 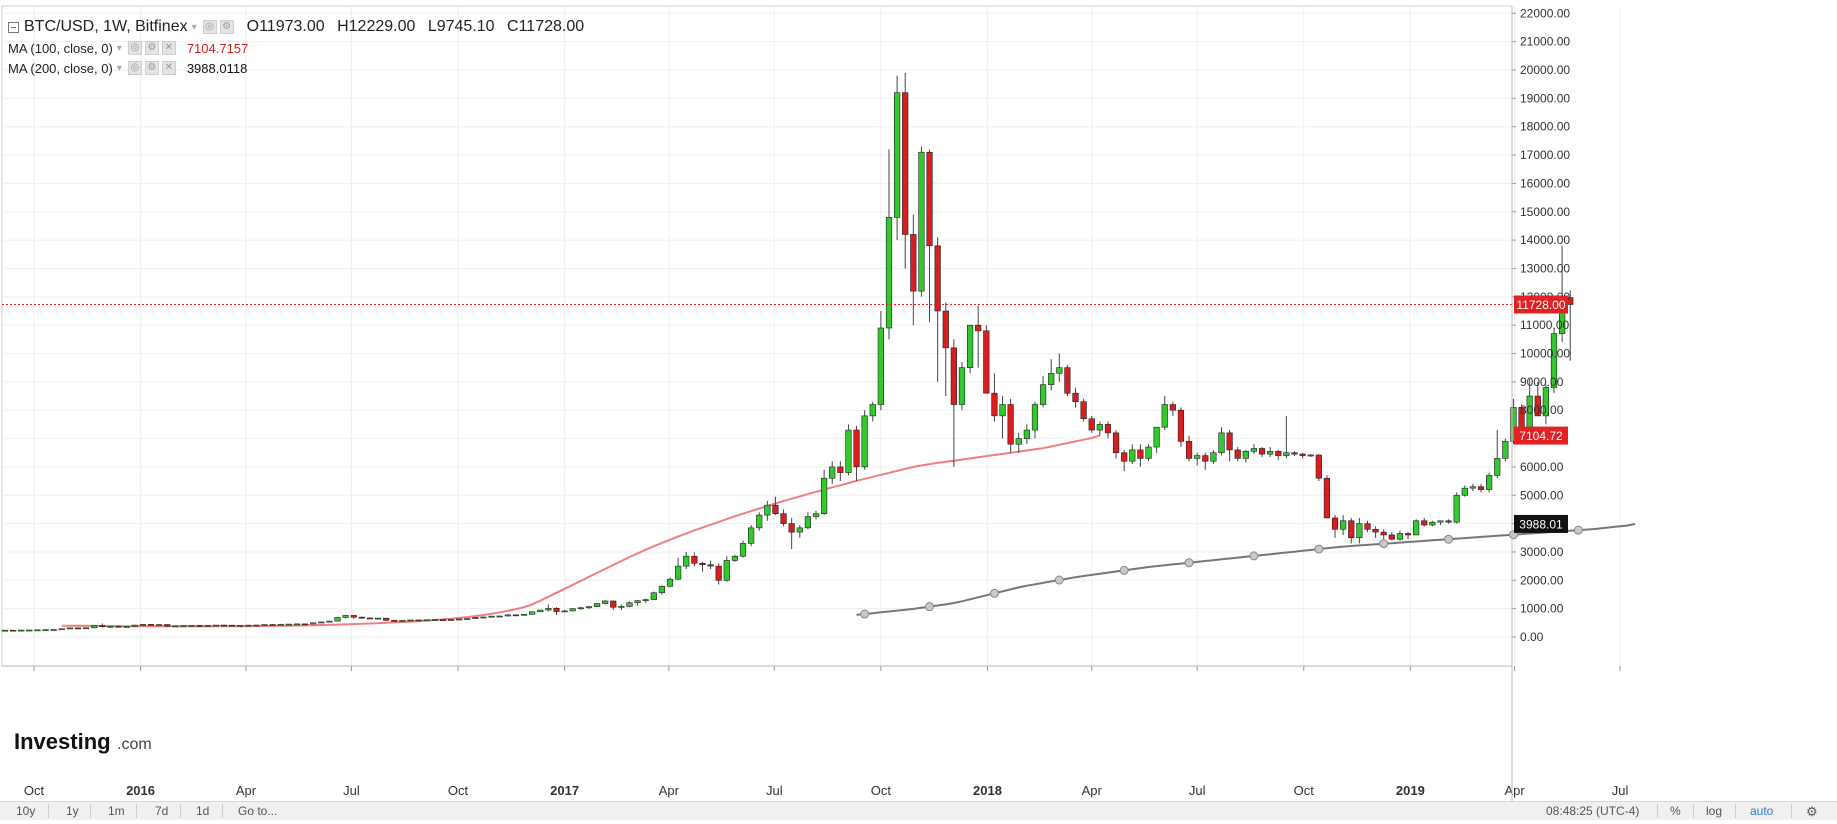 I want to click on low-value: 9745.10, so click(x=465, y=26).